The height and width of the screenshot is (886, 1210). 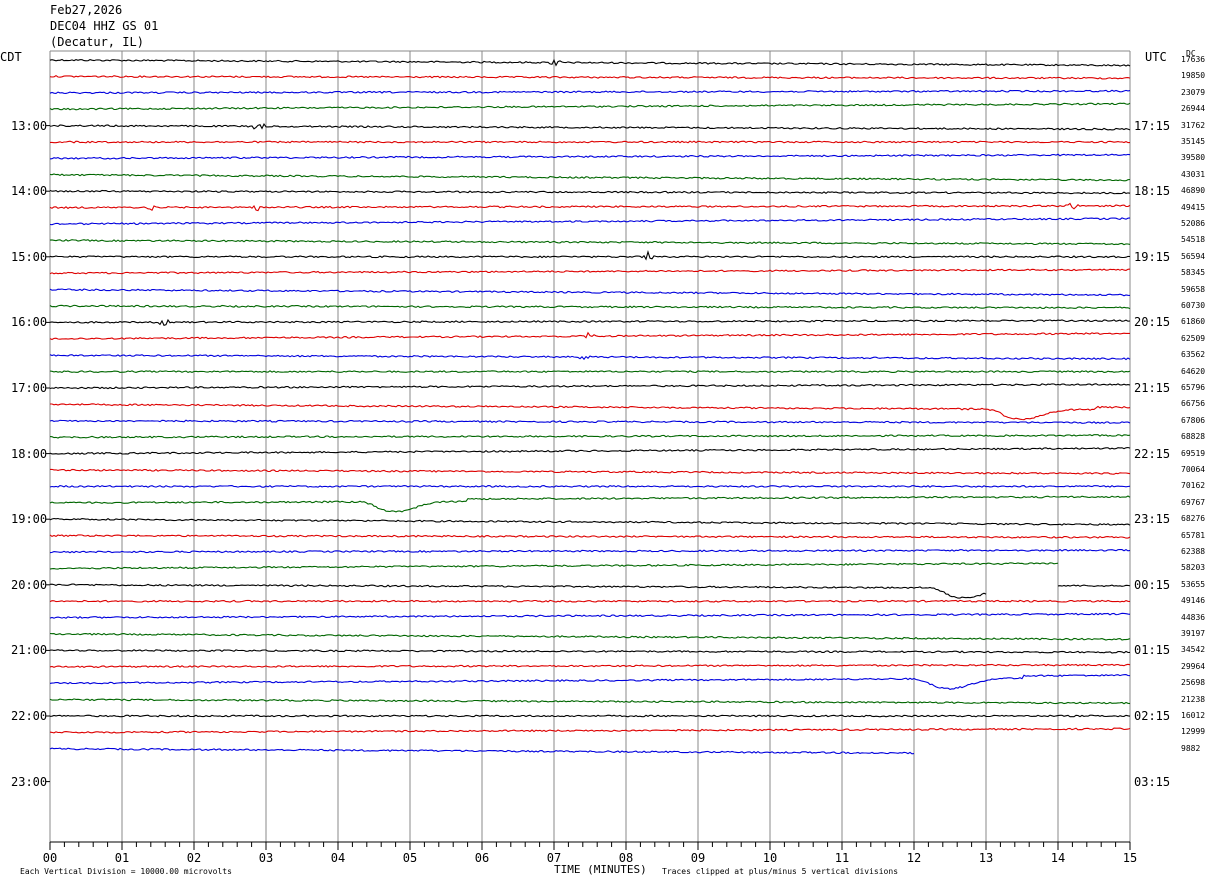 What do you see at coordinates (1193, 141) in the screenshot?
I see `dc-offset-label: 35145` at bounding box center [1193, 141].